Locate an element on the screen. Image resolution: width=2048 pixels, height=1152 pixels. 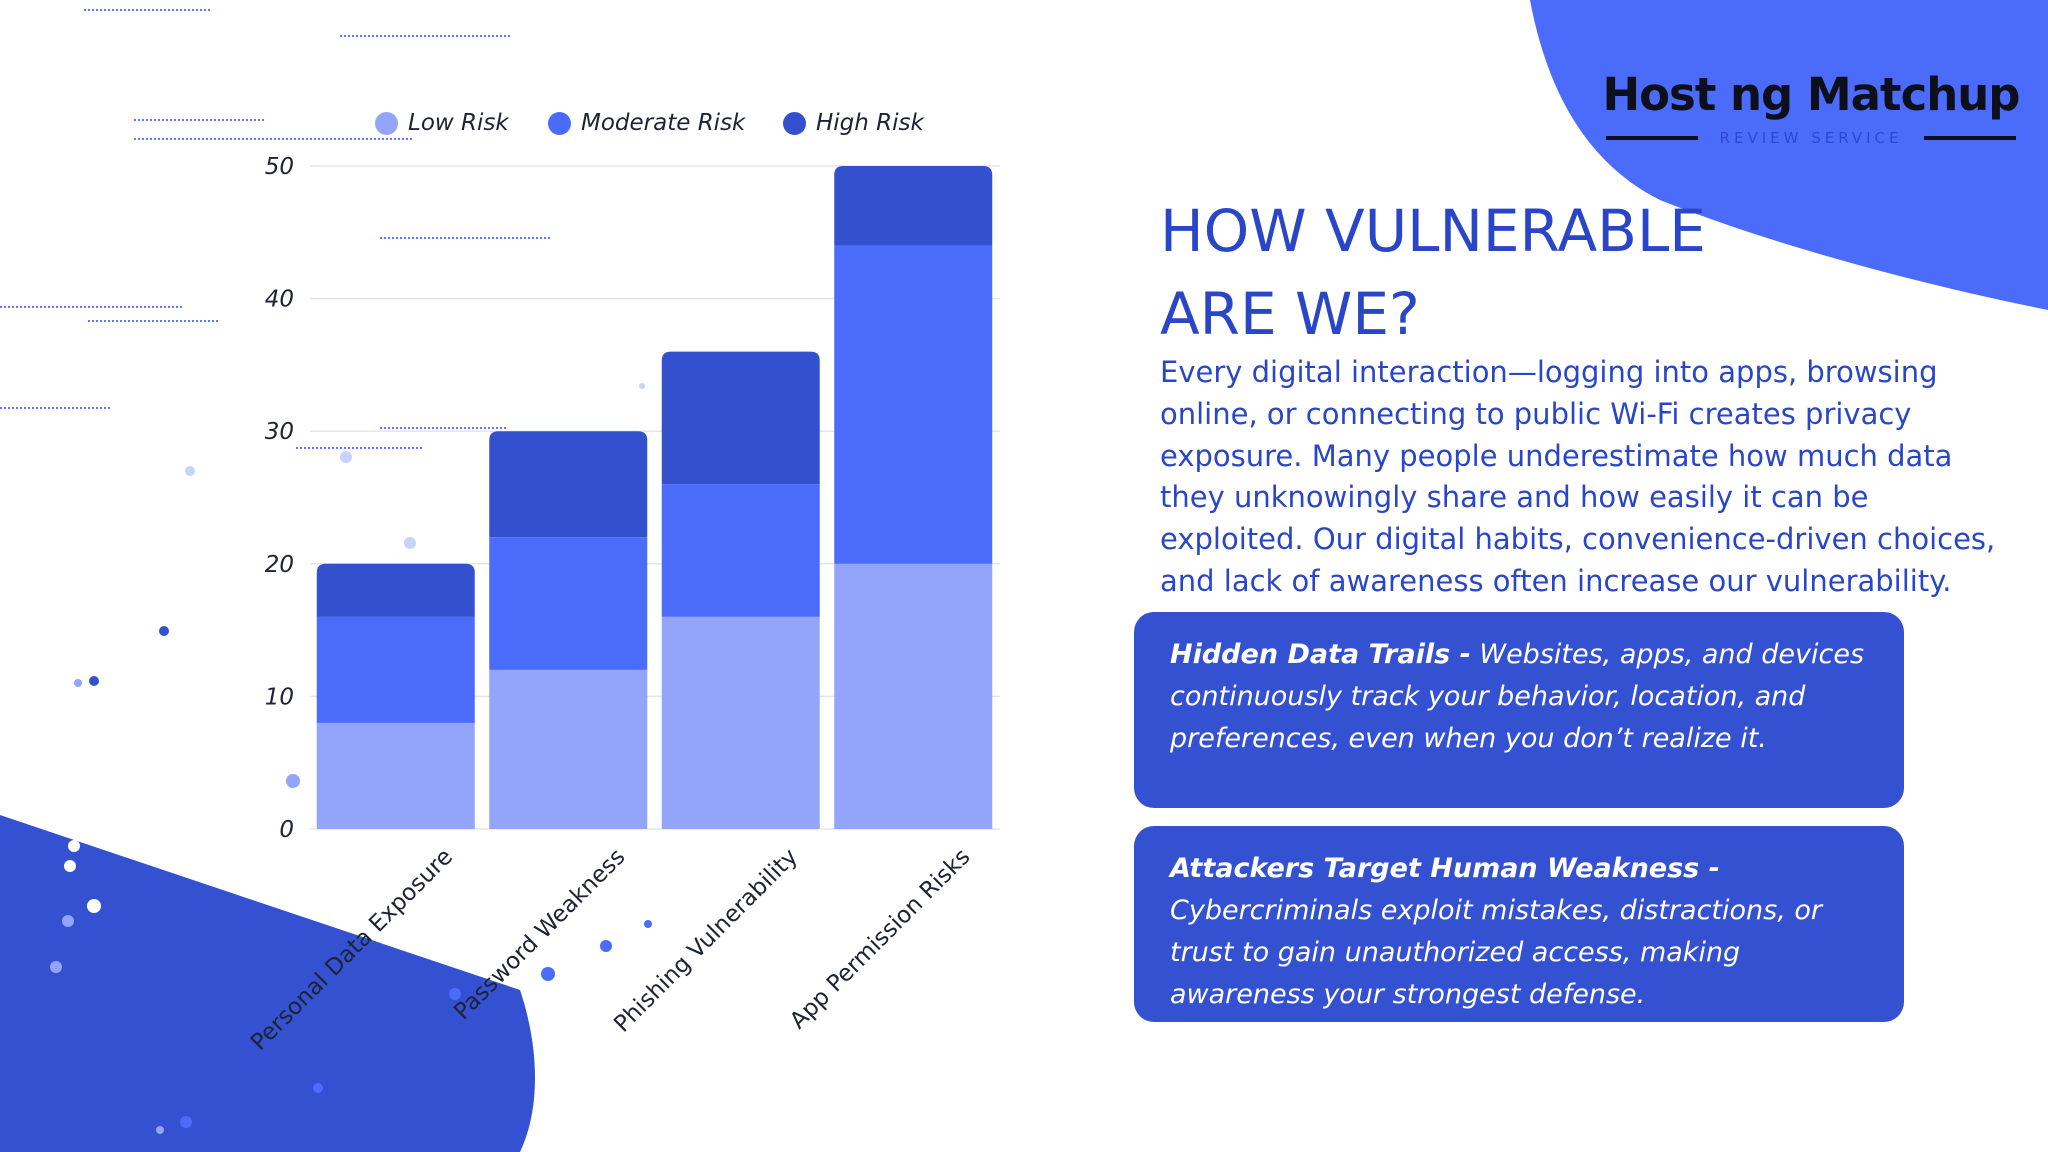
y-tick-label: 10 is located at coordinates (279, 697).